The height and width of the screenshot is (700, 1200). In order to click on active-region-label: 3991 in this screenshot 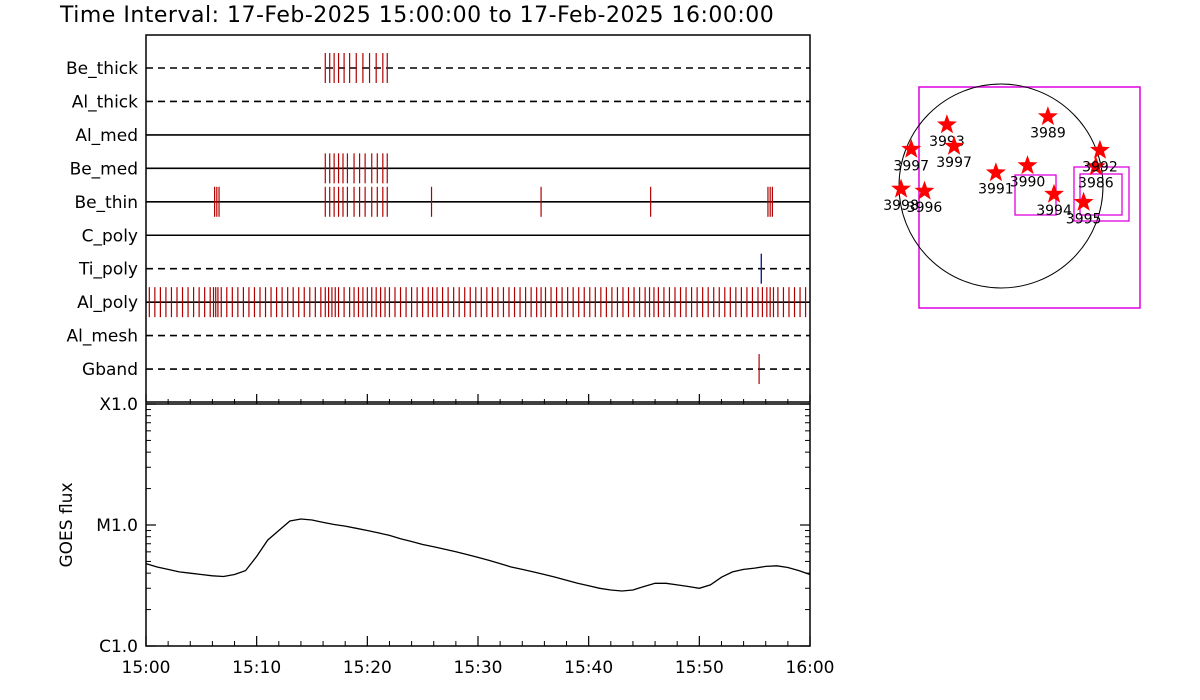, I will do `click(996, 190)`.